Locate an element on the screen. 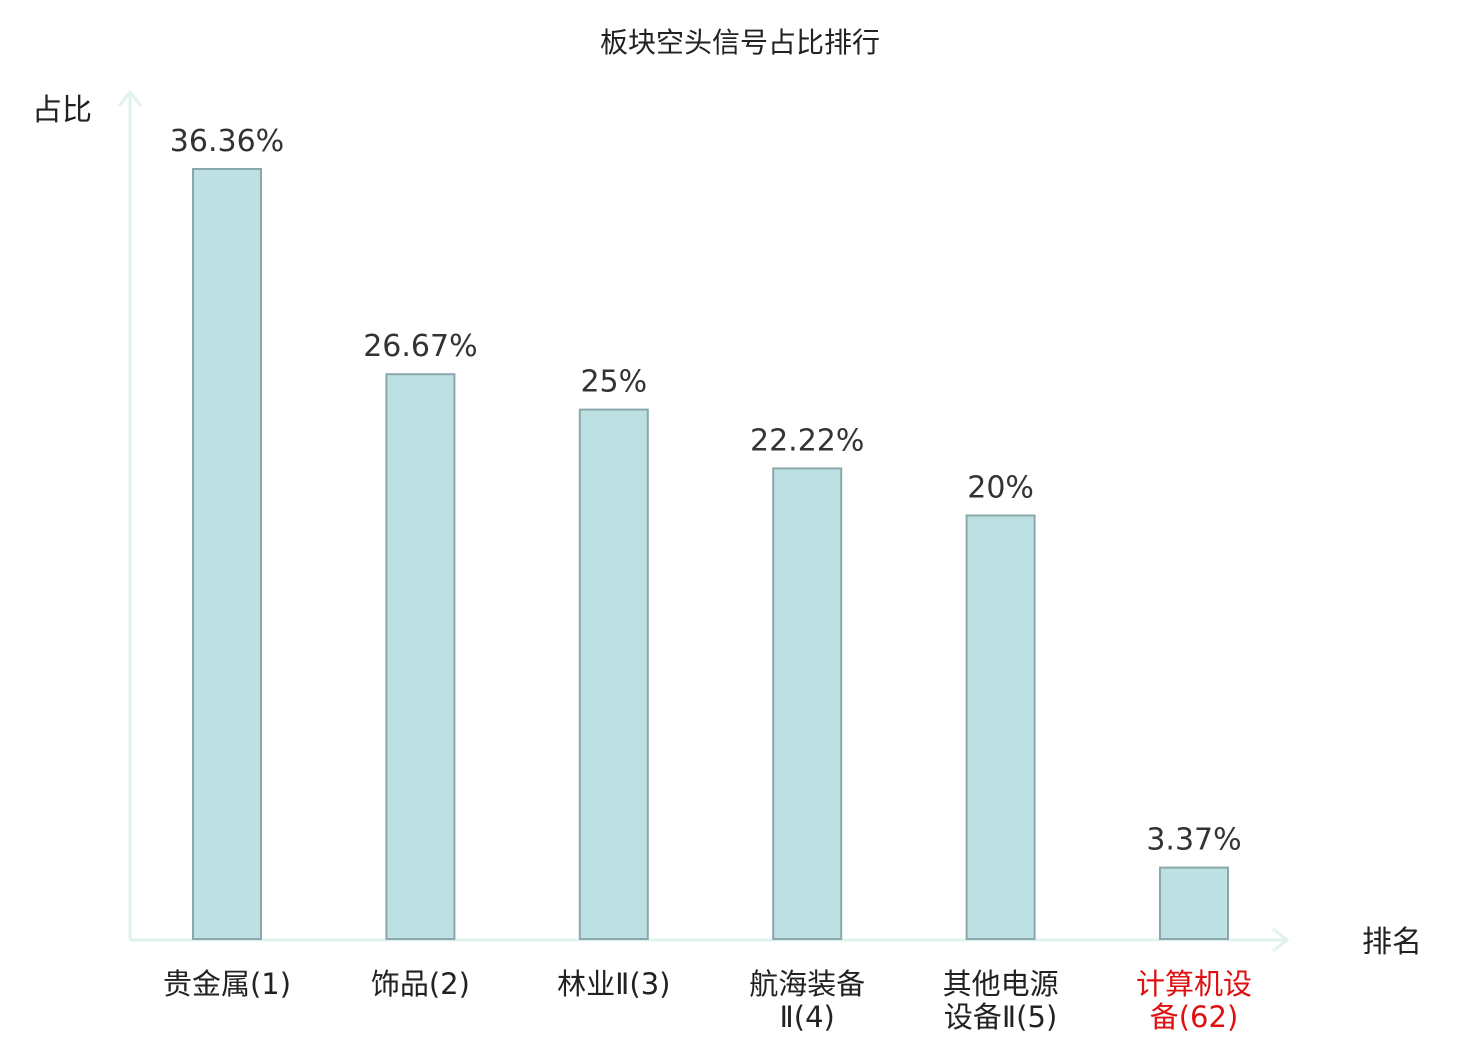 The height and width of the screenshot is (1040, 1480). category-label-line: 航海装备 is located at coordinates (807, 984).